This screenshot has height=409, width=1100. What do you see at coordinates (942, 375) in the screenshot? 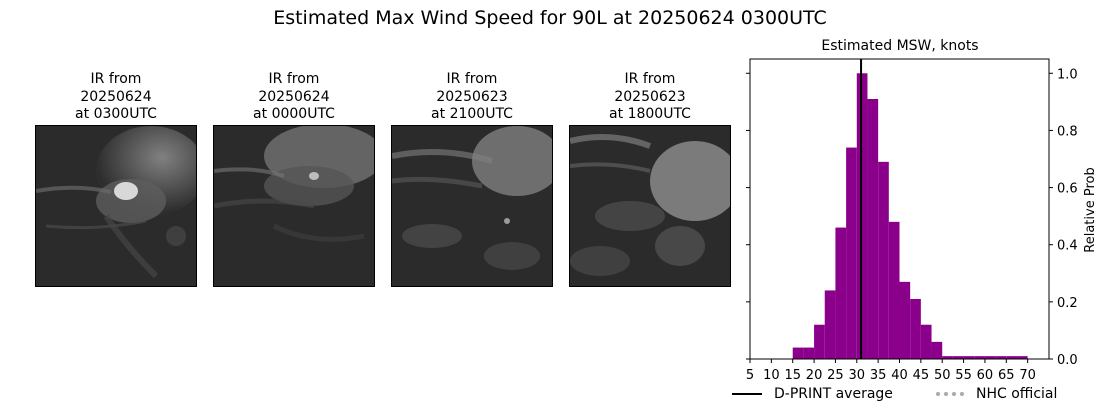
I see `x-tick-label: 50` at bounding box center [942, 375].